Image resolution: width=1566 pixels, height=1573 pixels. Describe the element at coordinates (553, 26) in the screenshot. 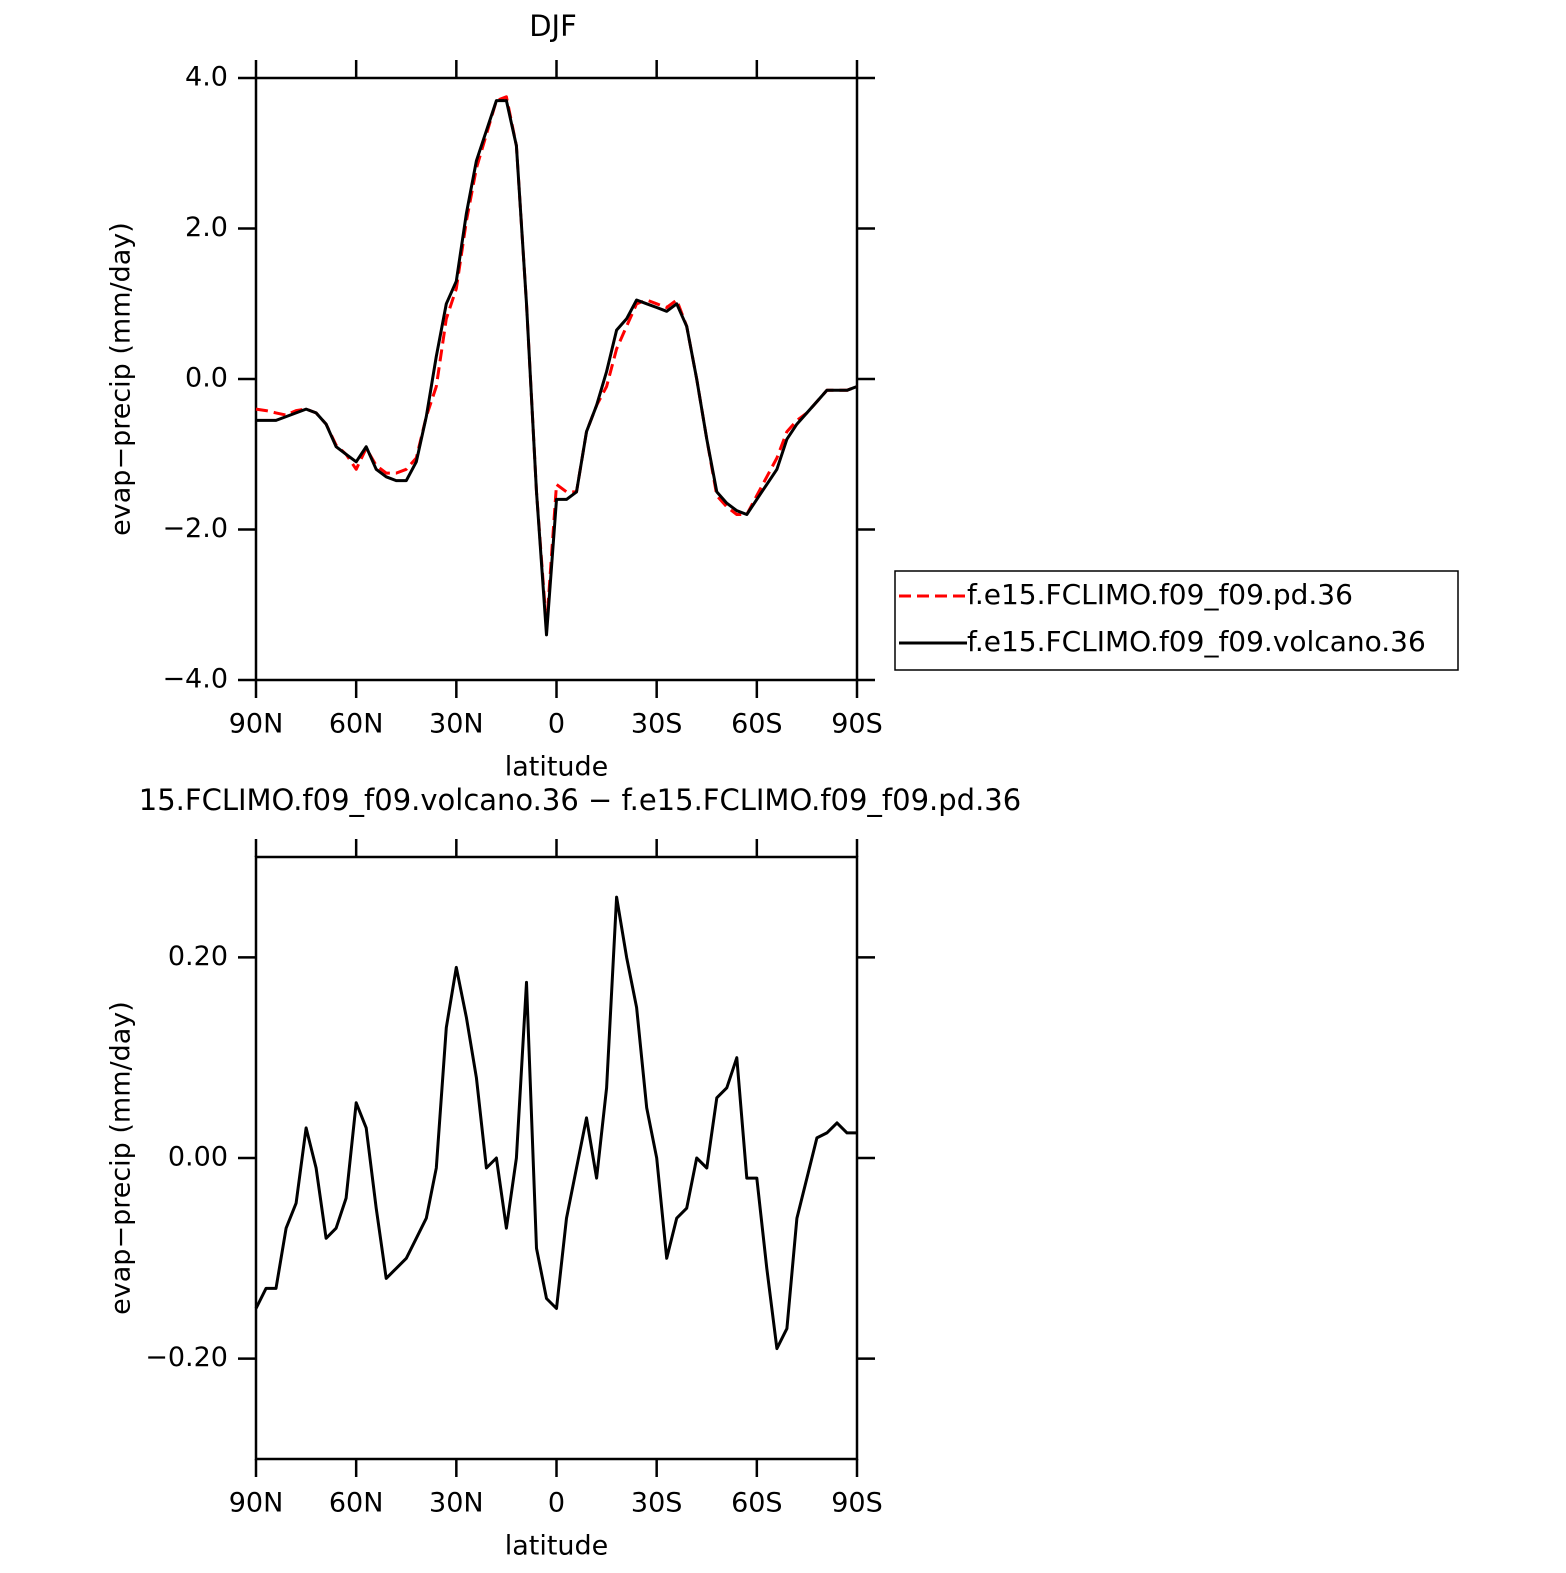

I see `chart-title: DJF` at that location.